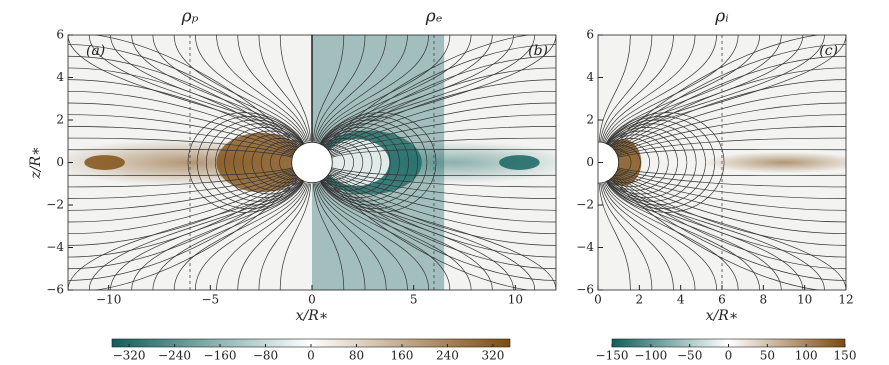  I want to click on teal-island, so click(519, 162).